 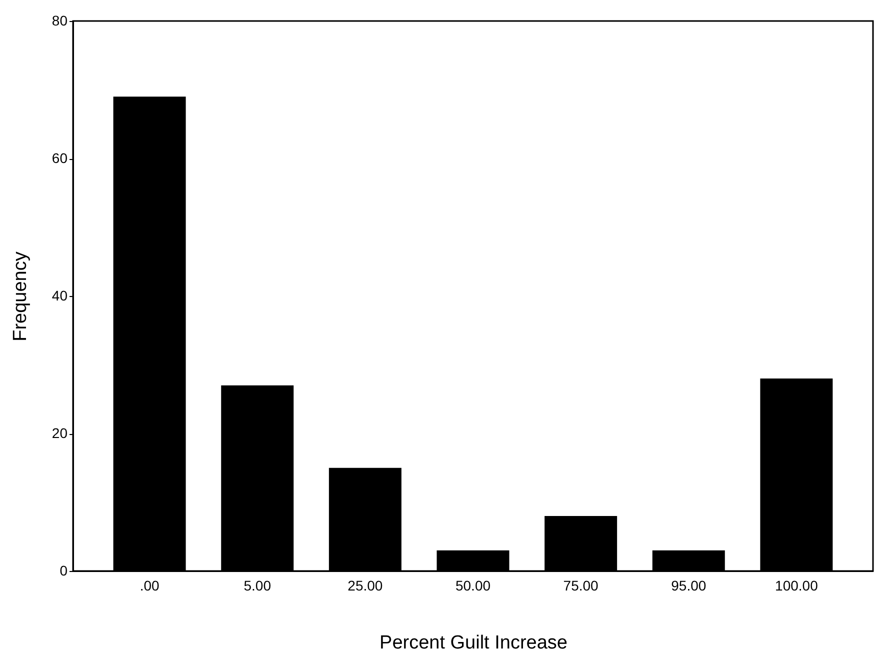 I want to click on x-tick-label: 50.00, so click(x=473, y=586).